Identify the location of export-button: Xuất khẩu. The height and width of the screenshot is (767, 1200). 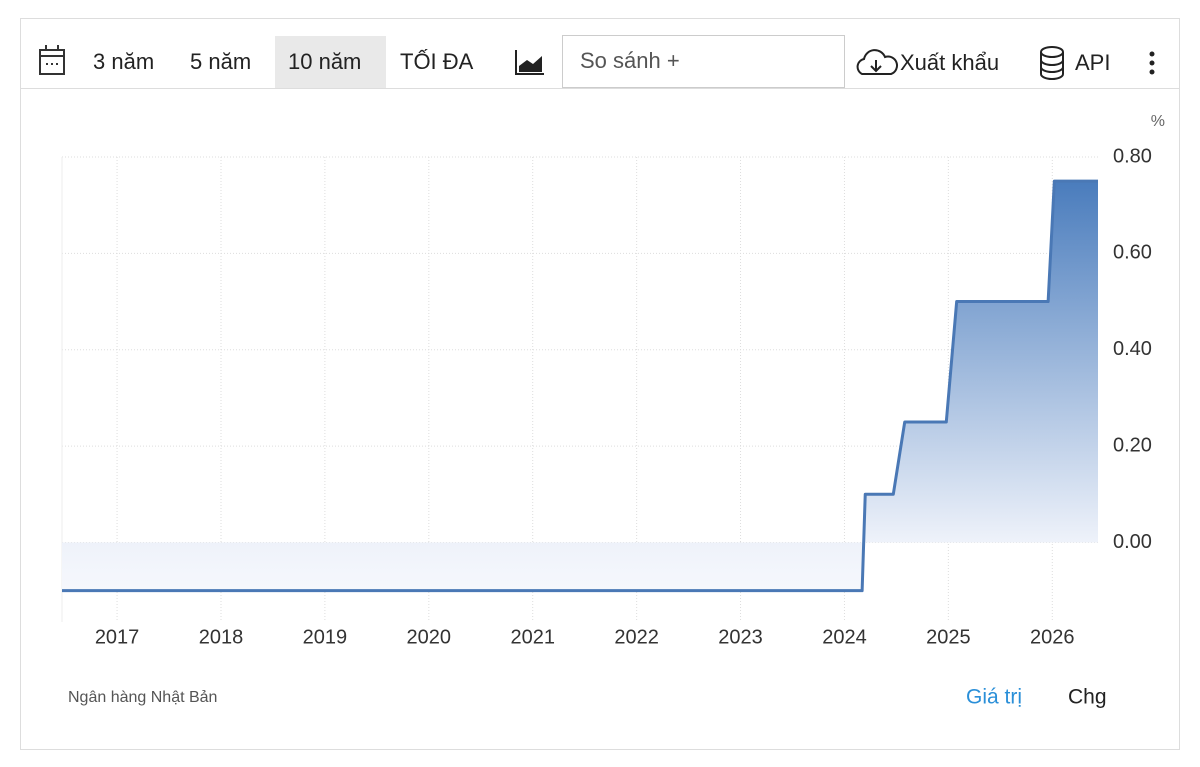
(949, 62).